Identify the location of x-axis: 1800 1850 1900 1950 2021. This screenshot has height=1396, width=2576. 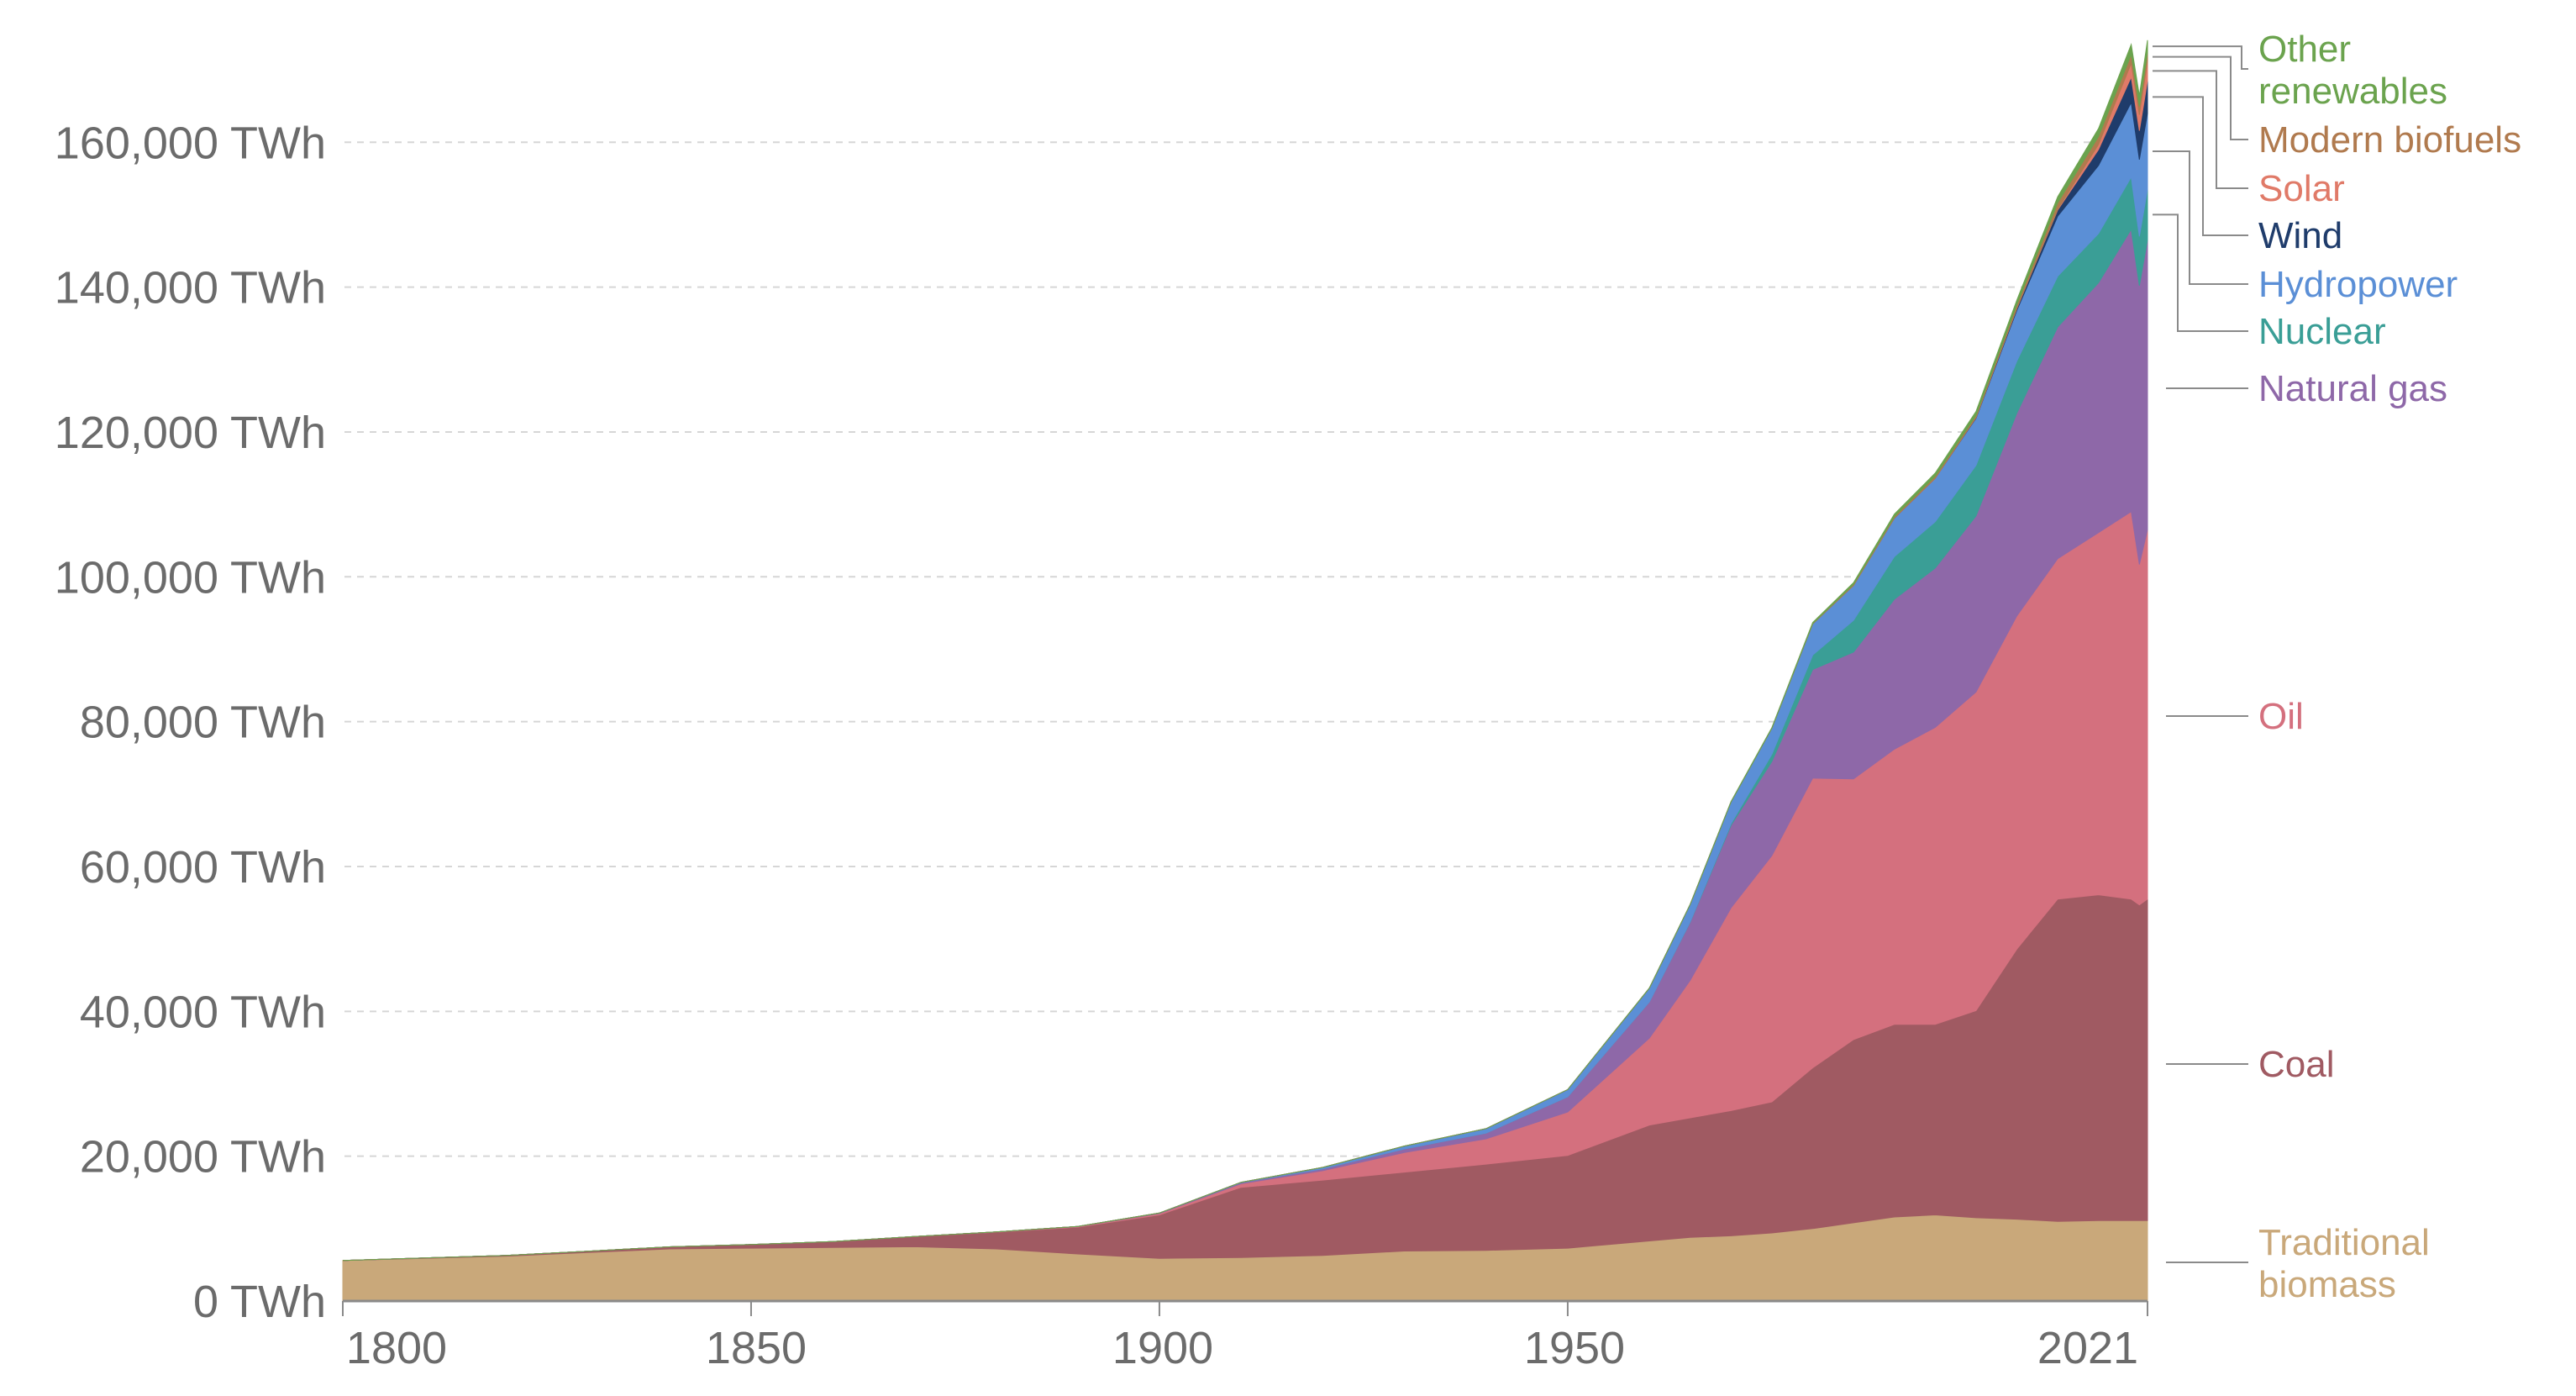
(1245, 1336).